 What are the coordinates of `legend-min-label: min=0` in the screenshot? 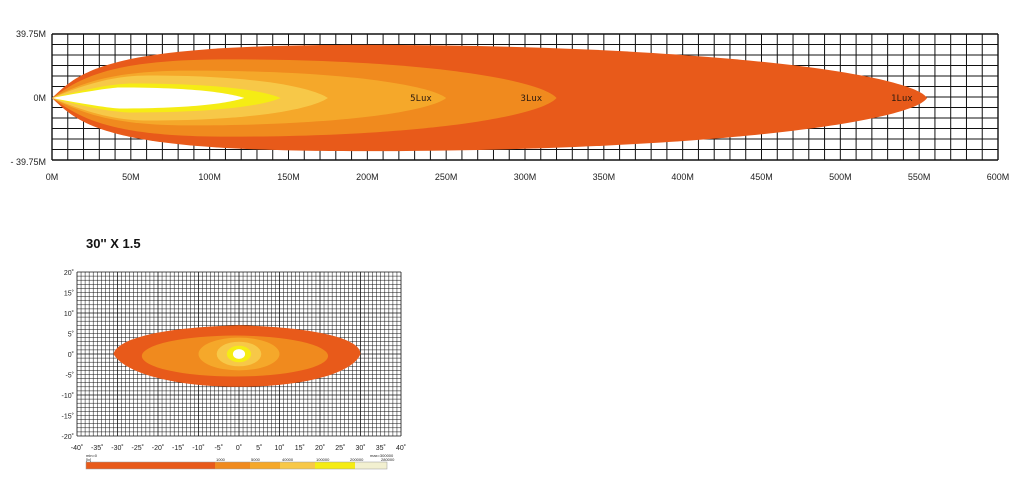 It's located at (92, 455).